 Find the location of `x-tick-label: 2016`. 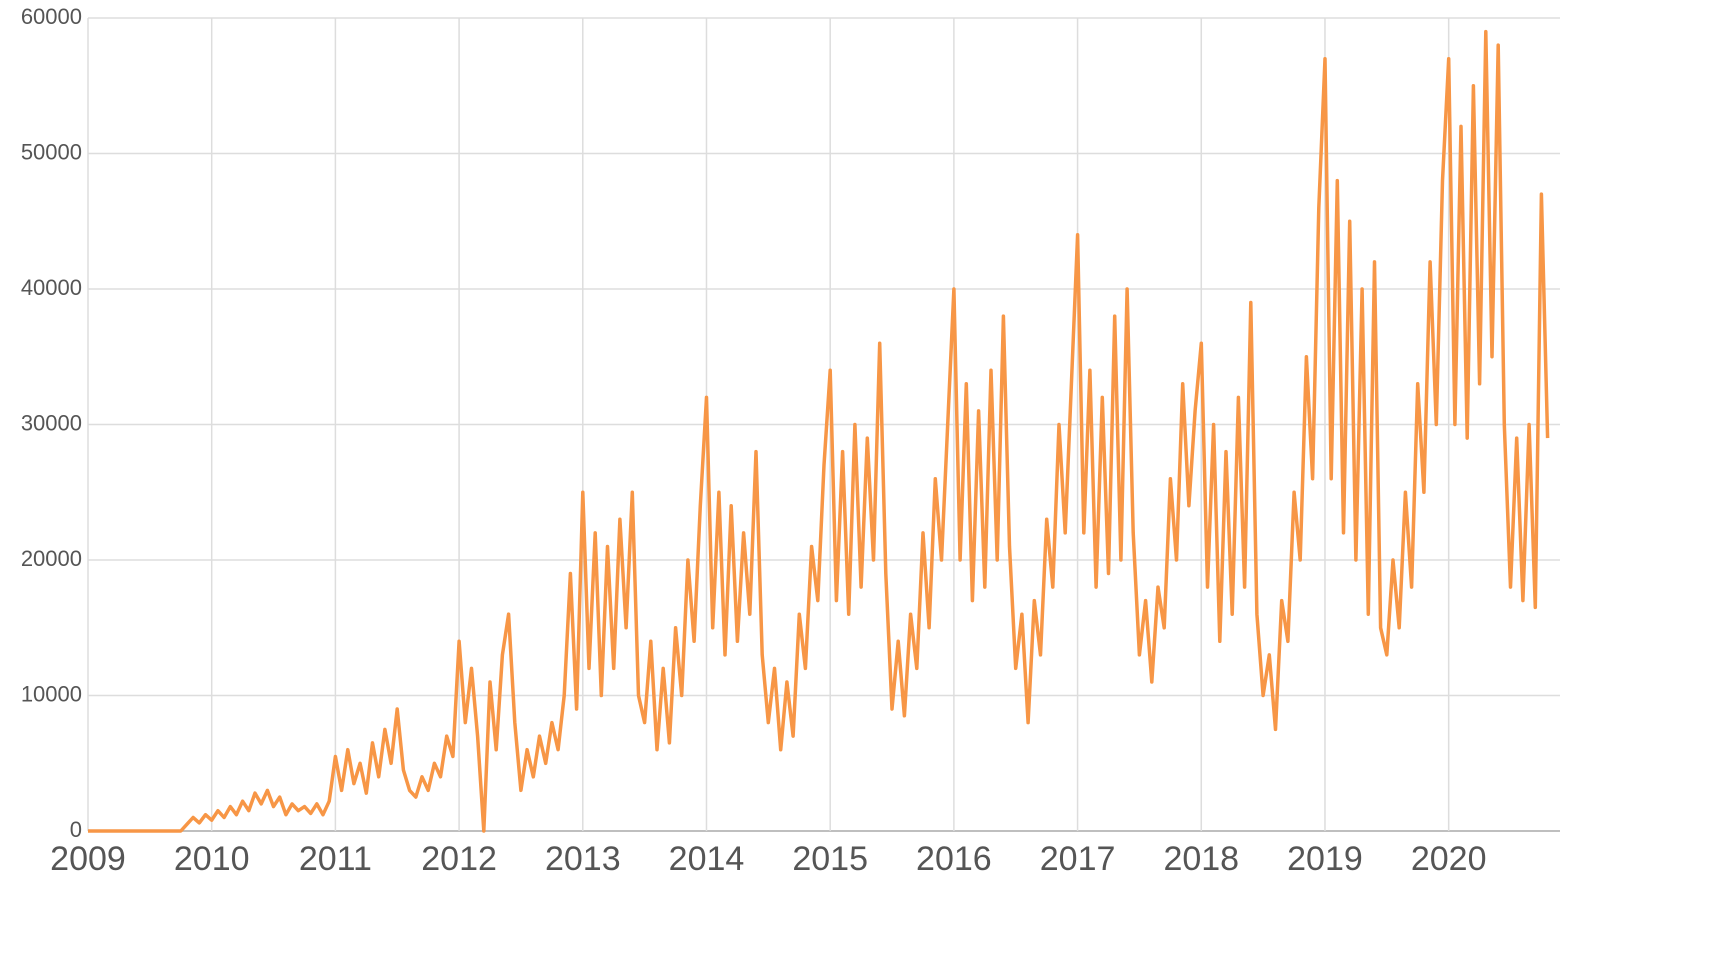

x-tick-label: 2016 is located at coordinates (954, 859).